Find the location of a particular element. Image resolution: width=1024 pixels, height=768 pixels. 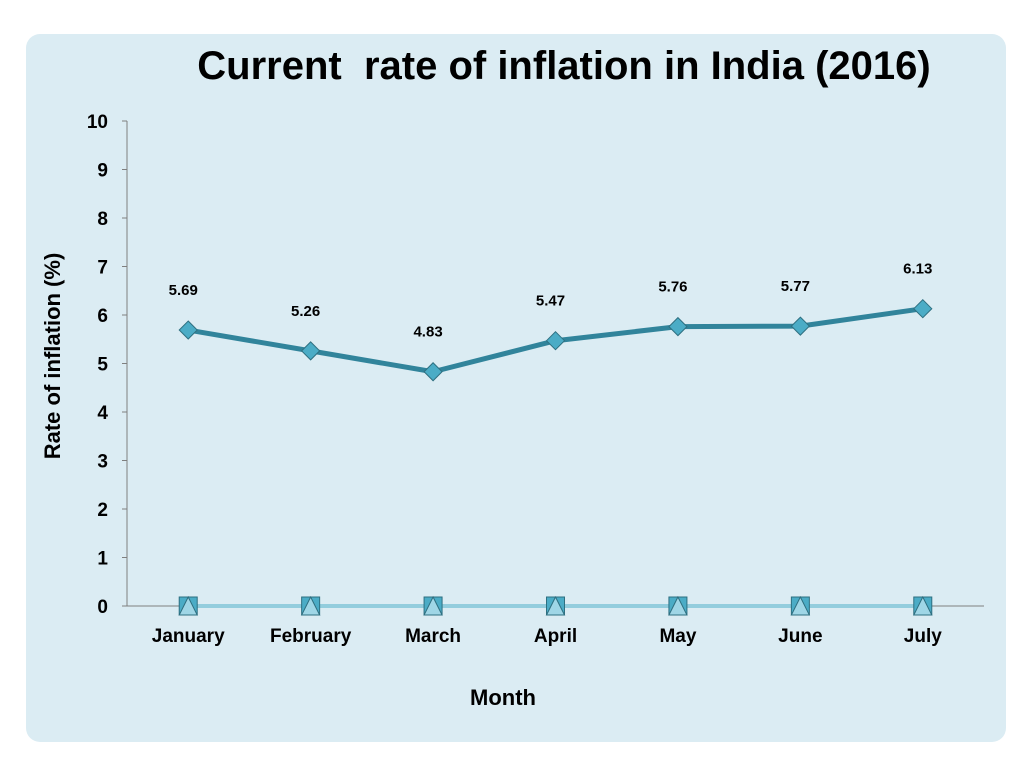

x-tick-labels: January February March April May June July is located at coordinates (547, 636).